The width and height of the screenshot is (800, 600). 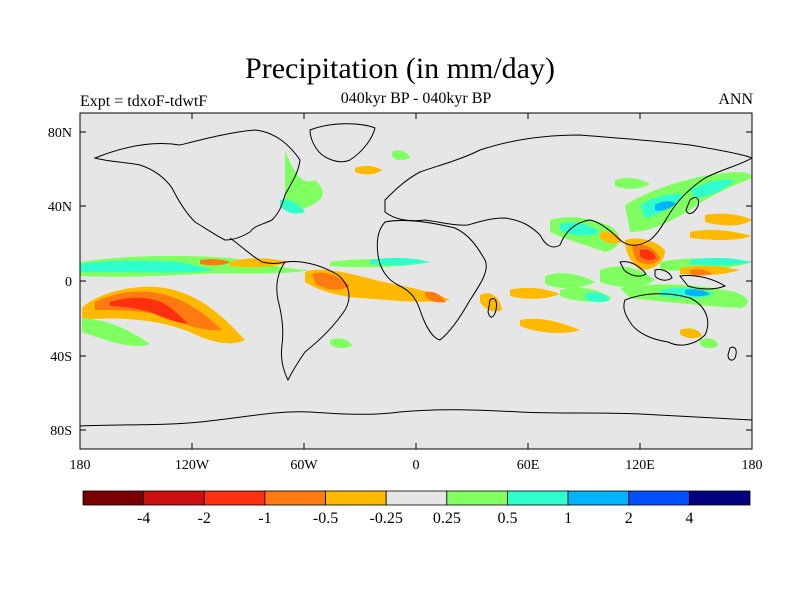 What do you see at coordinates (60, 133) in the screenshot?
I see `y-tick-label-80n: 80N` at bounding box center [60, 133].